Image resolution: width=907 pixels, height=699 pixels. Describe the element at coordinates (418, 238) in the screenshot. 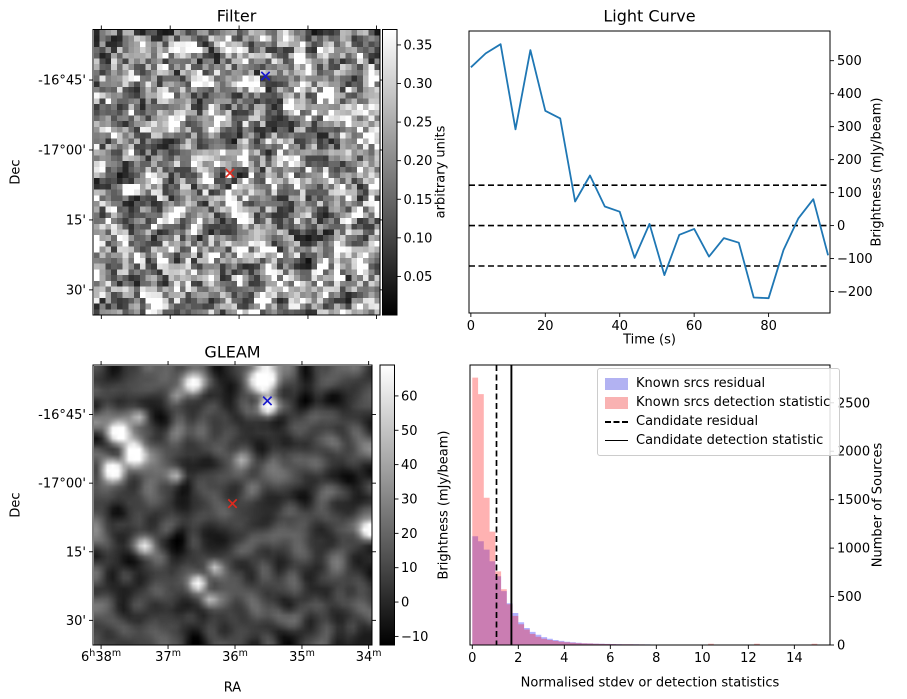

I see `svg-text: 0.10` at that location.